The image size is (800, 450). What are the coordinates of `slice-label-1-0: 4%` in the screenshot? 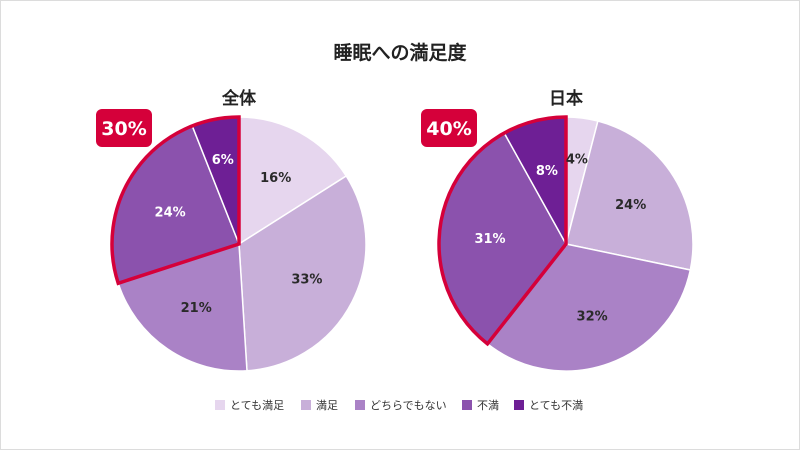 It's located at (577, 159).